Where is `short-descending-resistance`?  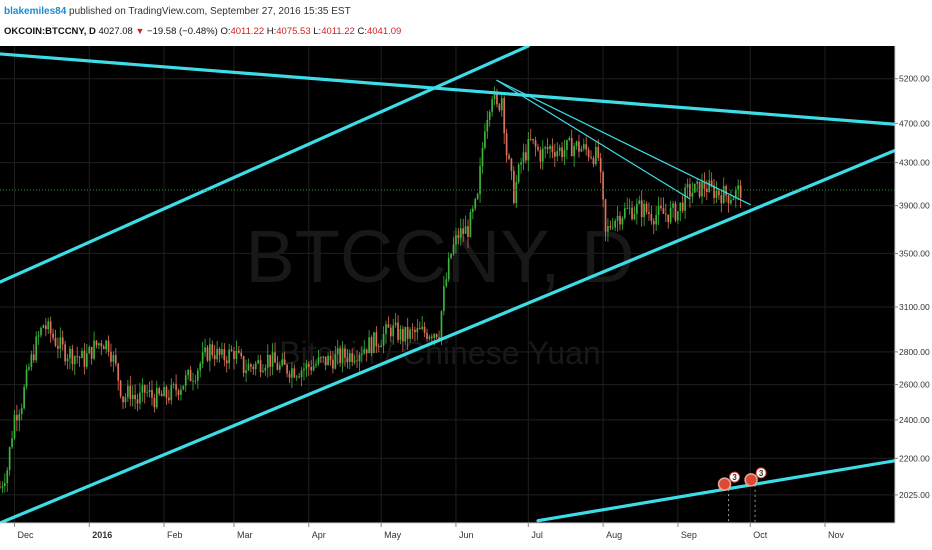
short-descending-resistance is located at coordinates (623, 142).